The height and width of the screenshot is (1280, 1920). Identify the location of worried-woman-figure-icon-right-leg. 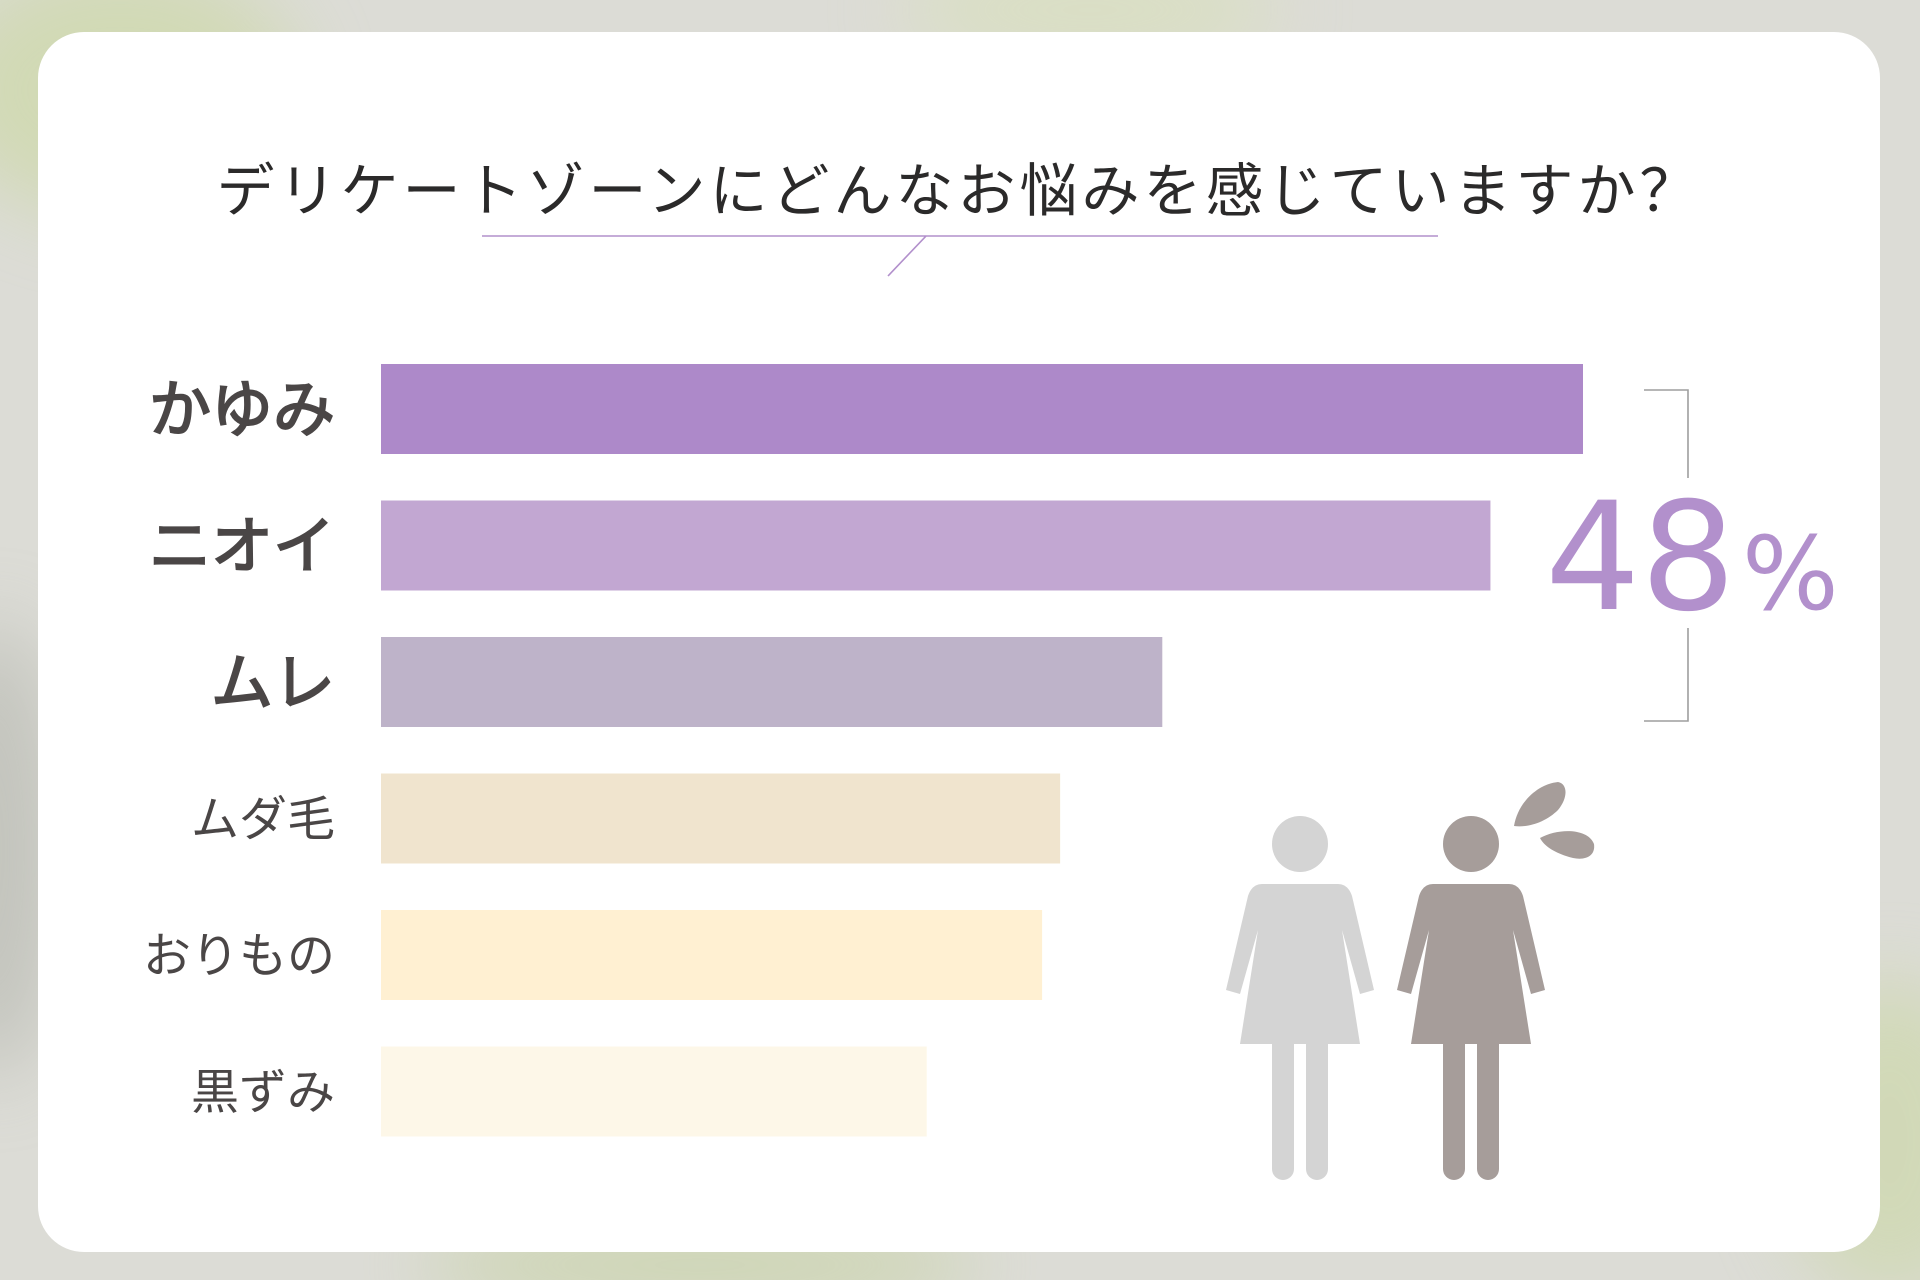
(1488, 1106).